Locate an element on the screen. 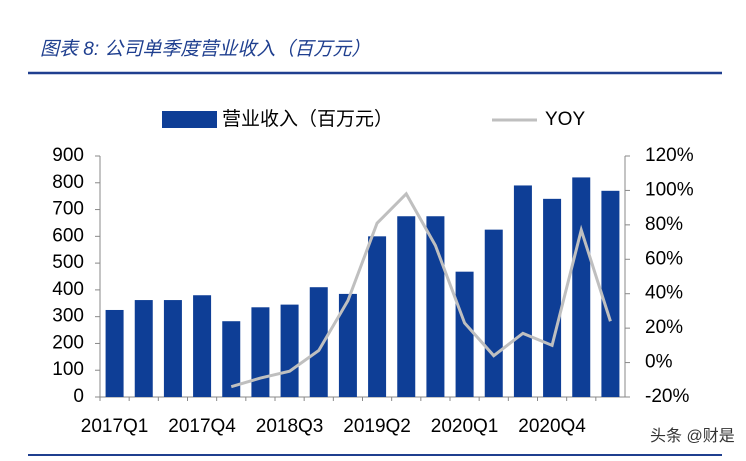 The width and height of the screenshot is (746, 461). y2-tick-label: 100% is located at coordinates (669, 189).